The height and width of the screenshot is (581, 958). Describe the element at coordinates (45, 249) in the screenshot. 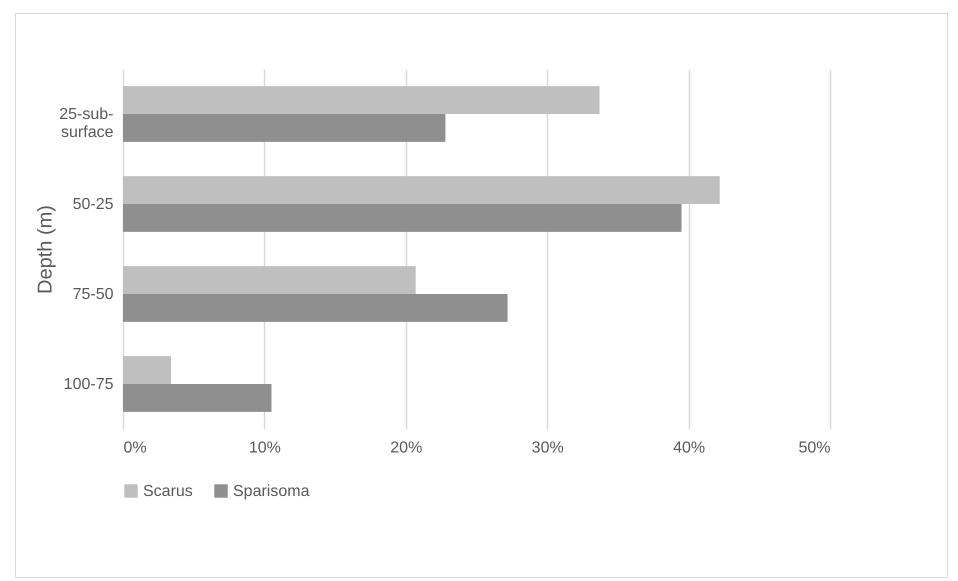

I see `y-axis-title: Depth (m)` at that location.